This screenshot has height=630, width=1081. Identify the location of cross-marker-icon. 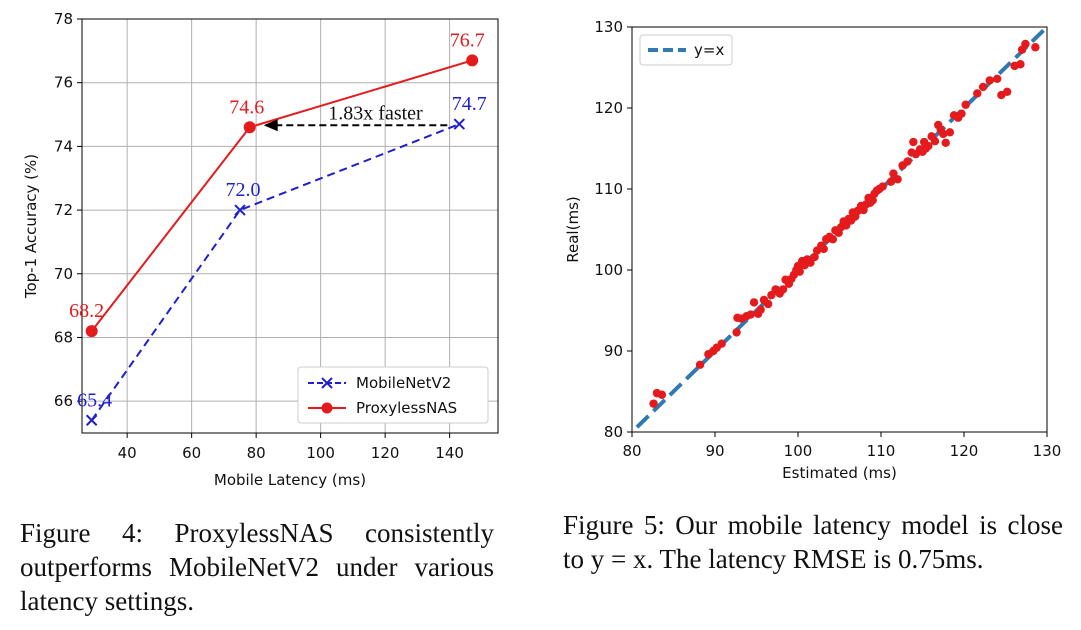
(327, 383).